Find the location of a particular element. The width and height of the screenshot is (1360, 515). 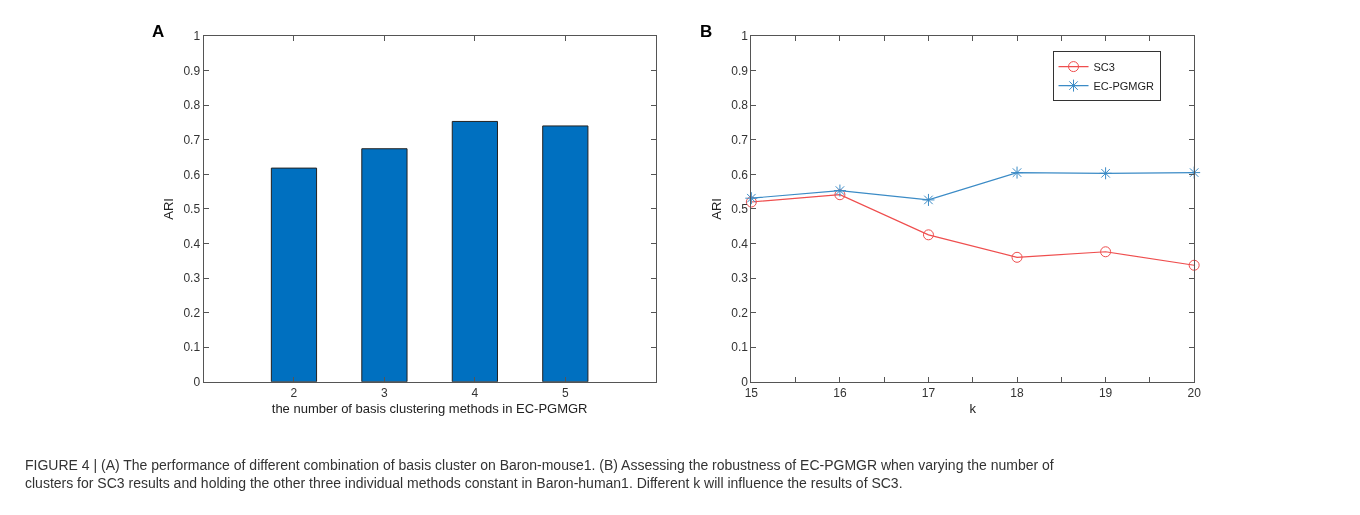

x-tick-label: 5 is located at coordinates (565, 393).